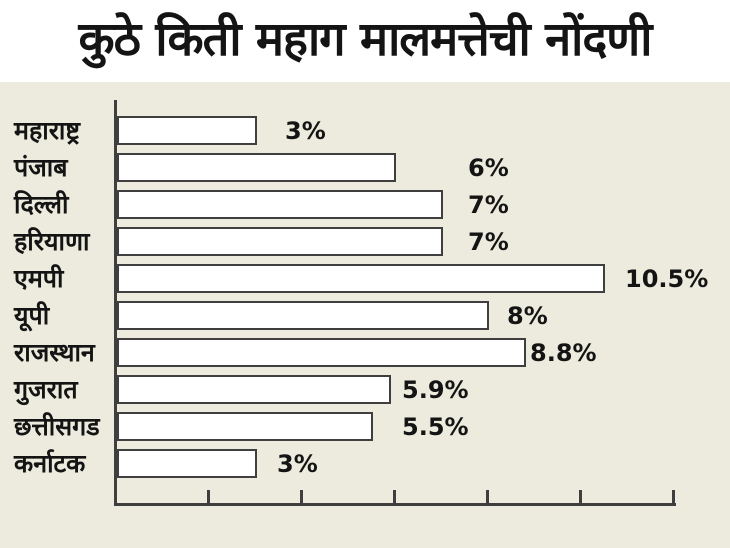 The image size is (730, 548). Describe the element at coordinates (667, 279) in the screenshot. I see `value-label: 10.5%` at that location.